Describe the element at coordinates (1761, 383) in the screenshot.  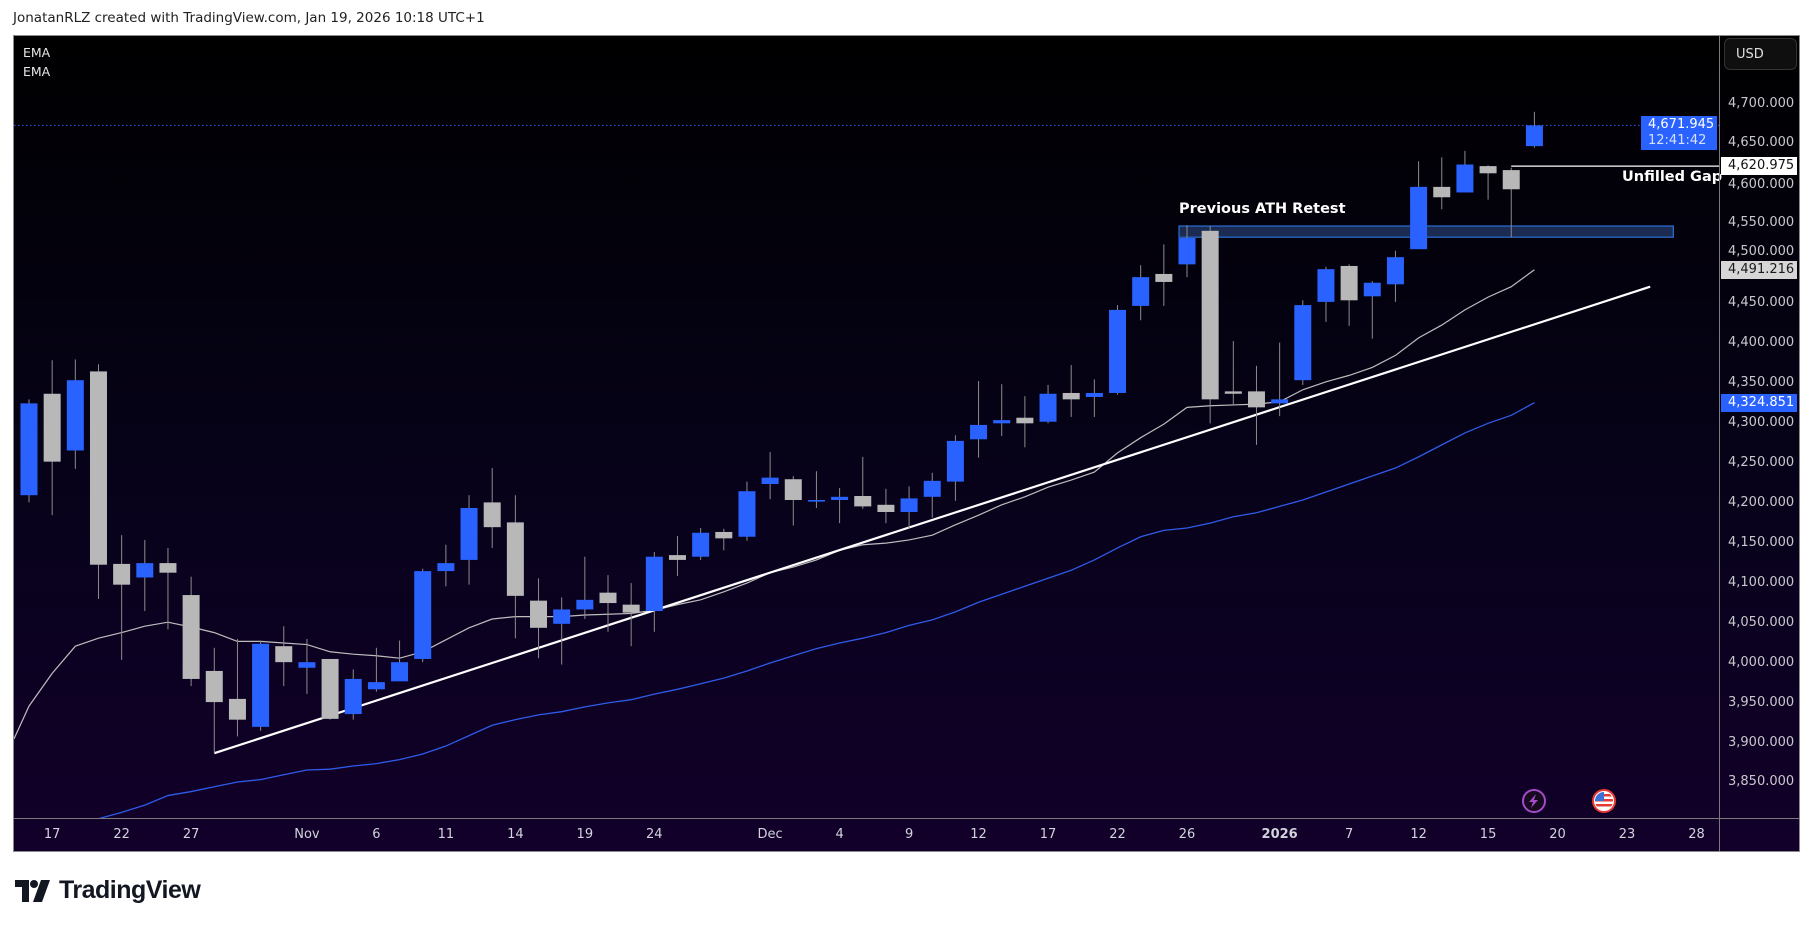
I see `price-tick-label: 4,350.000` at that location.